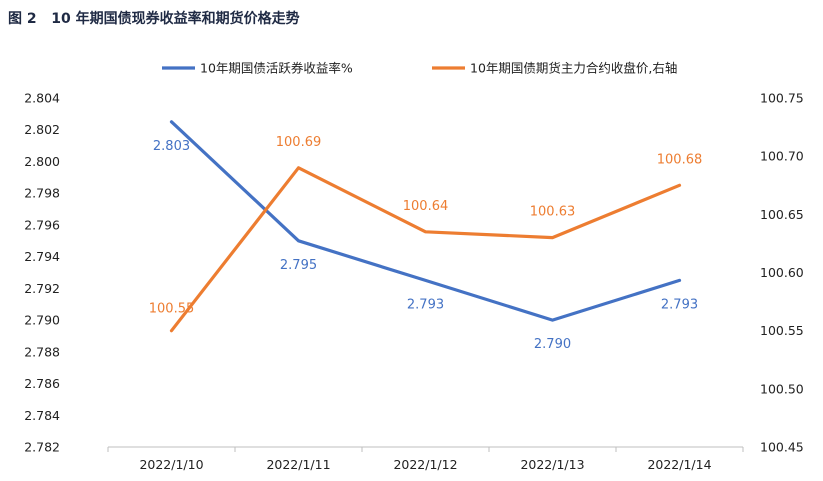 The height and width of the screenshot is (481, 823). Describe the element at coordinates (573, 68) in the screenshot. I see `legend-label-2: 10年期国债期货主力合约收盘价,右轴` at that location.